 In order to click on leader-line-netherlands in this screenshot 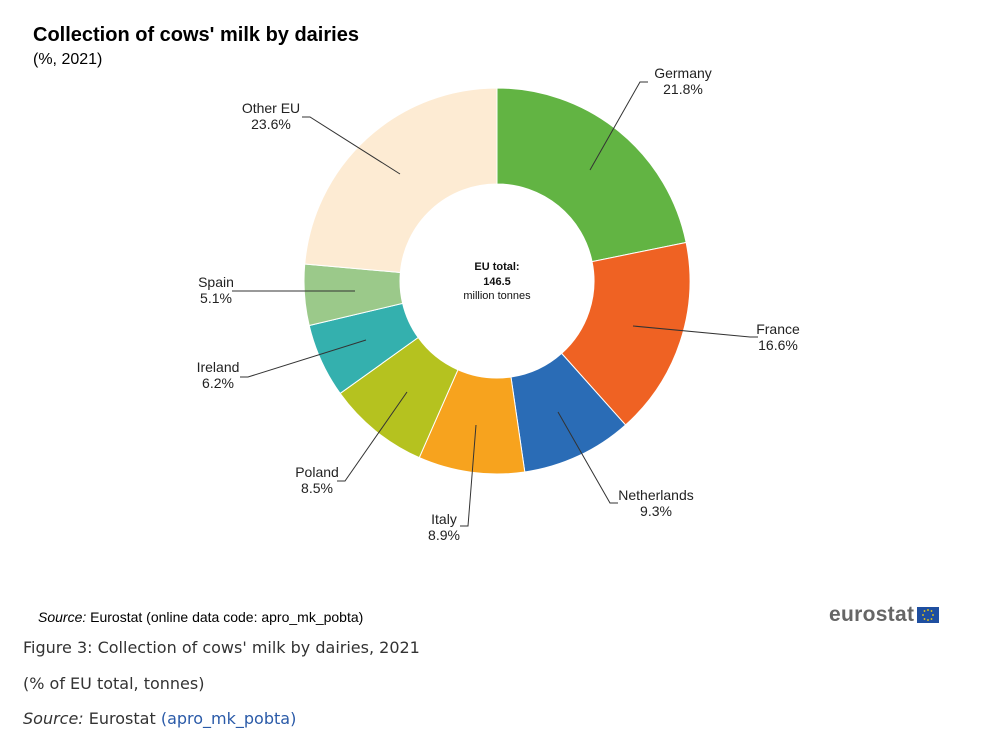, I will do `click(587, 457)`.